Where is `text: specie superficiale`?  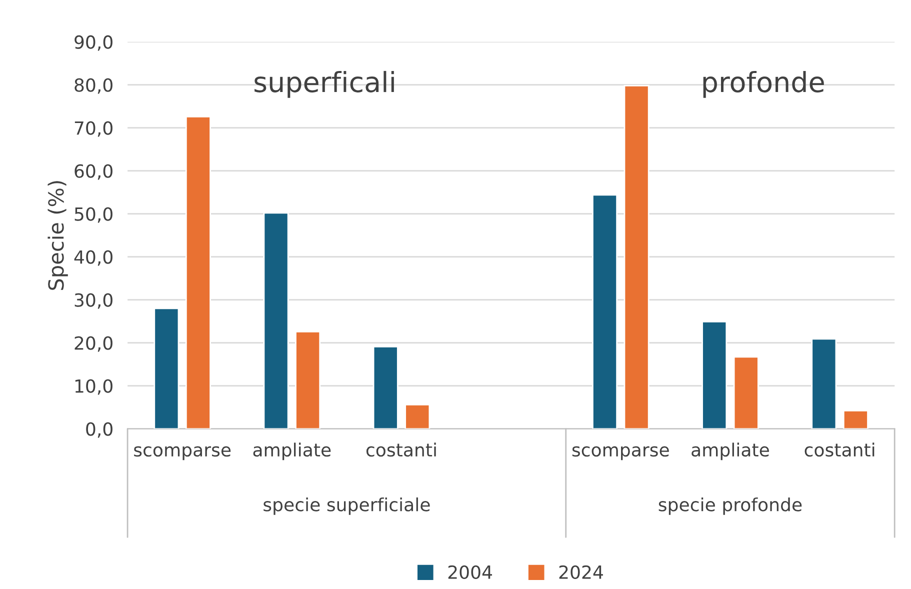 text: specie superficiale is located at coordinates (347, 506).